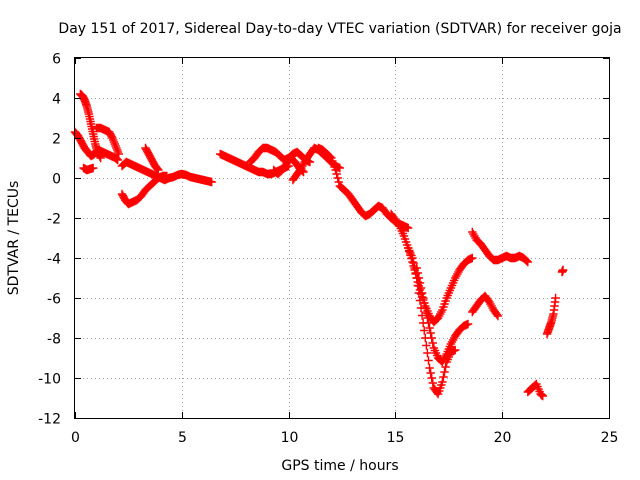 The image size is (640, 480). What do you see at coordinates (610, 438) in the screenshot?
I see `x-tick-label: 25` at bounding box center [610, 438].